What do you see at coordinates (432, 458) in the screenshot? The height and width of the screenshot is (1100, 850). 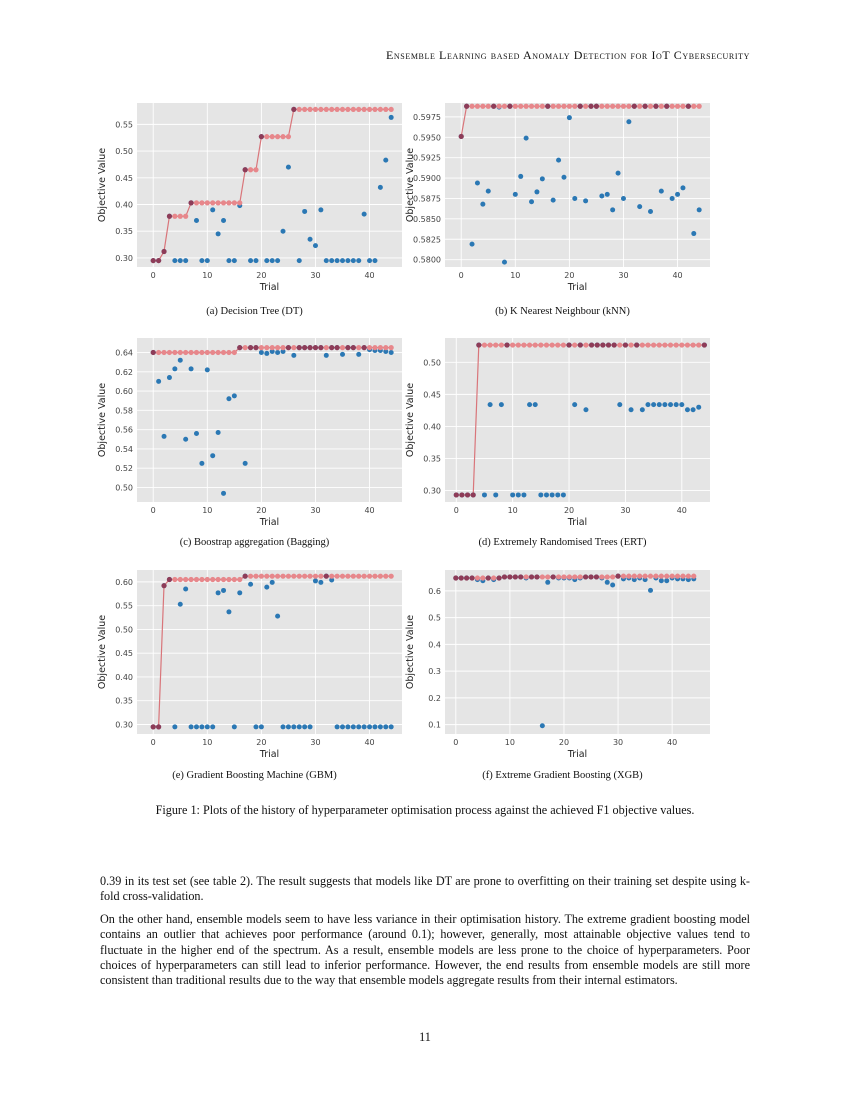 I see `y-tick-label: 0.35` at bounding box center [432, 458].